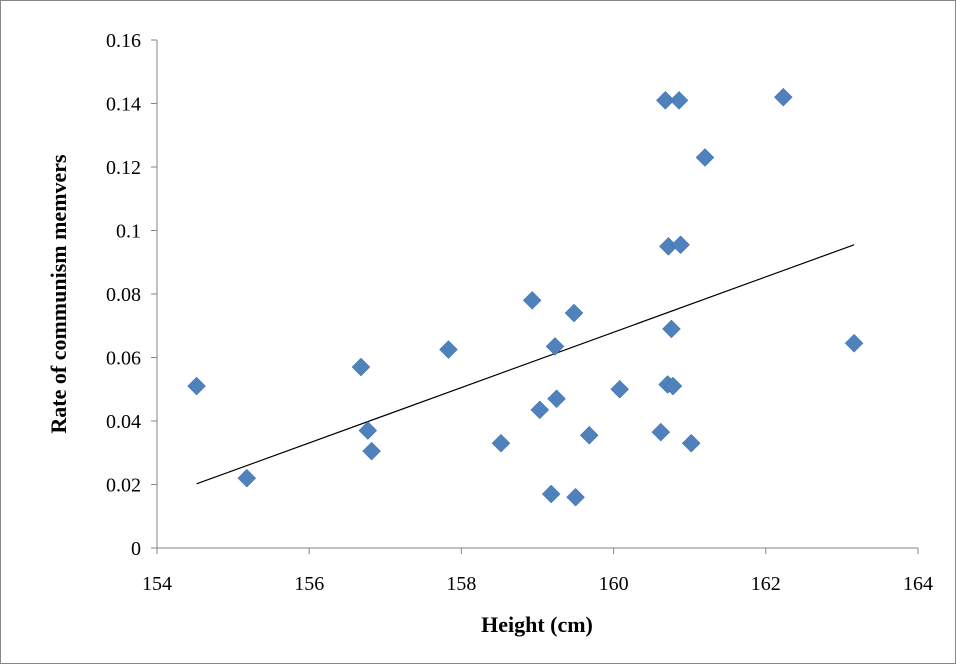  Describe the element at coordinates (128, 232) in the screenshot. I see `y-tick-label: 0.1` at that location.